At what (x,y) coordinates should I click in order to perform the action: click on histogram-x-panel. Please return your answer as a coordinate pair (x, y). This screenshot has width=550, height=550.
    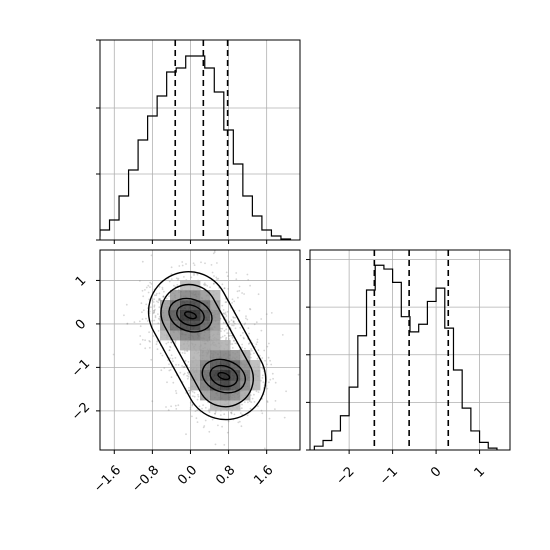
    Looking at the image, I should click on (198, 141).